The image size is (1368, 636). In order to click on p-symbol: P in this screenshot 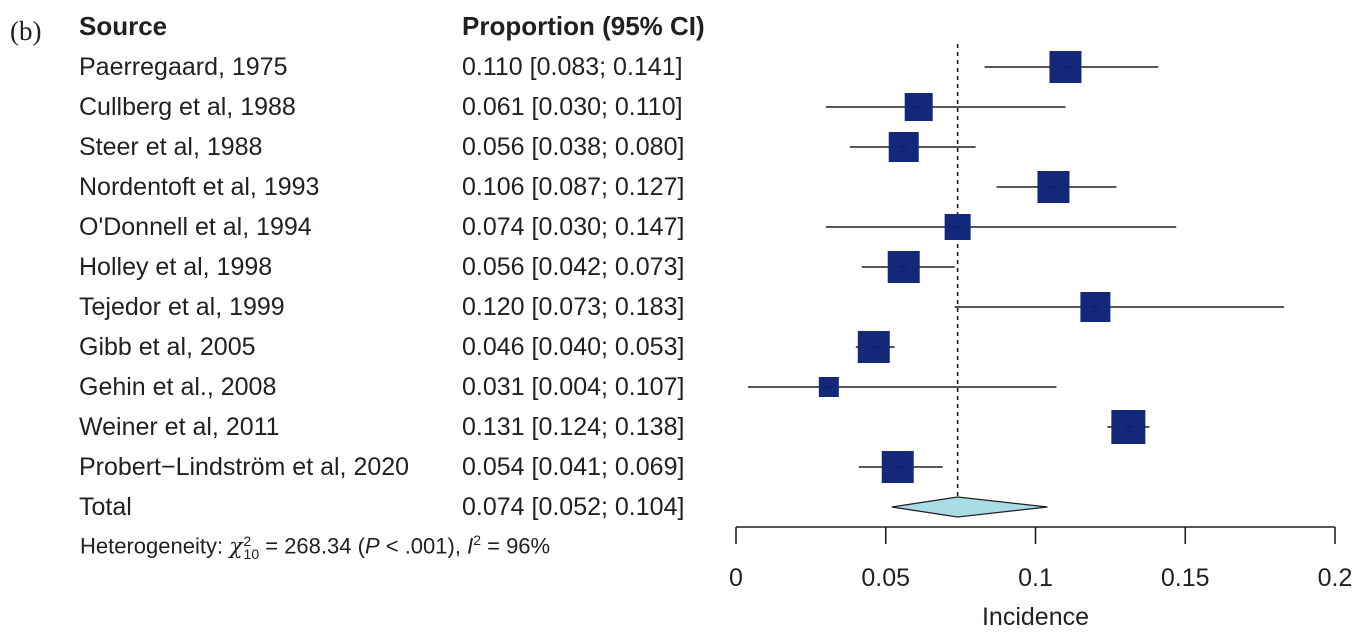, I will do `click(372, 546)`.